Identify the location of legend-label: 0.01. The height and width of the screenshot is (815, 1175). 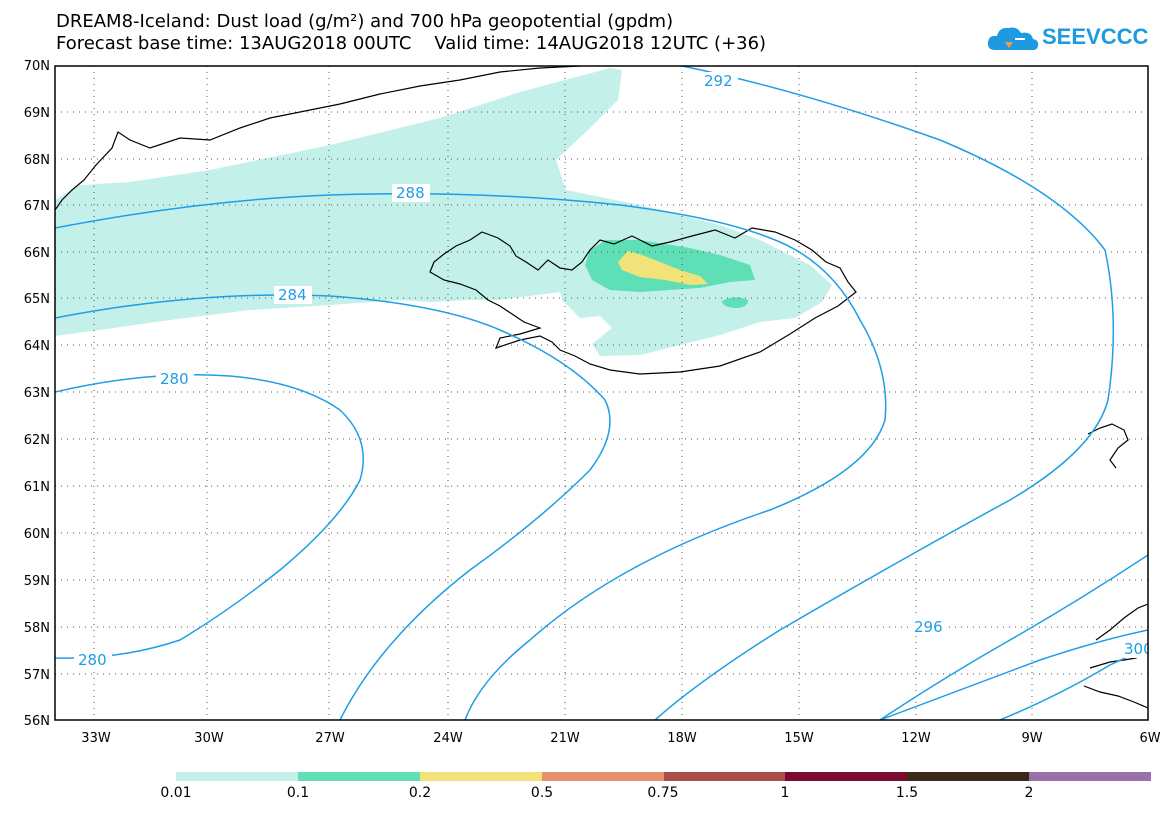
(176, 793).